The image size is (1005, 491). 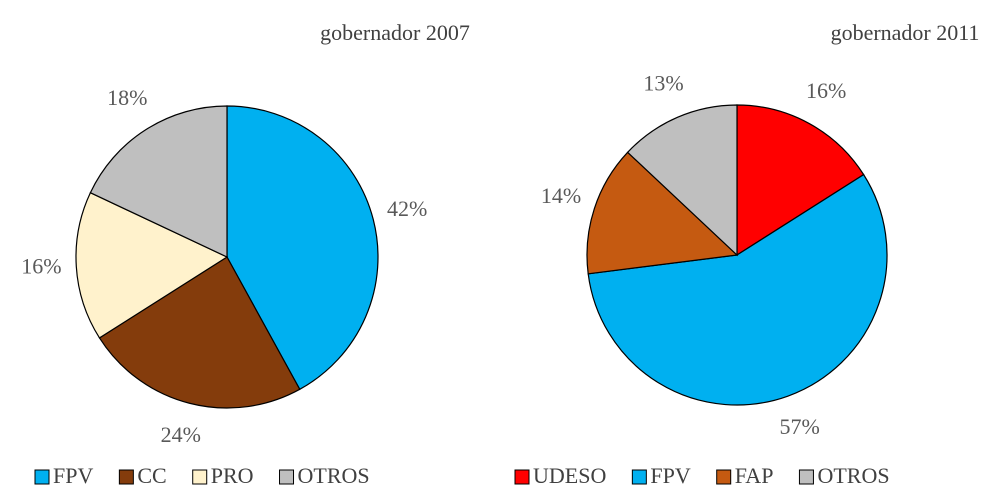 I want to click on data-label: 14%, so click(x=561, y=195).